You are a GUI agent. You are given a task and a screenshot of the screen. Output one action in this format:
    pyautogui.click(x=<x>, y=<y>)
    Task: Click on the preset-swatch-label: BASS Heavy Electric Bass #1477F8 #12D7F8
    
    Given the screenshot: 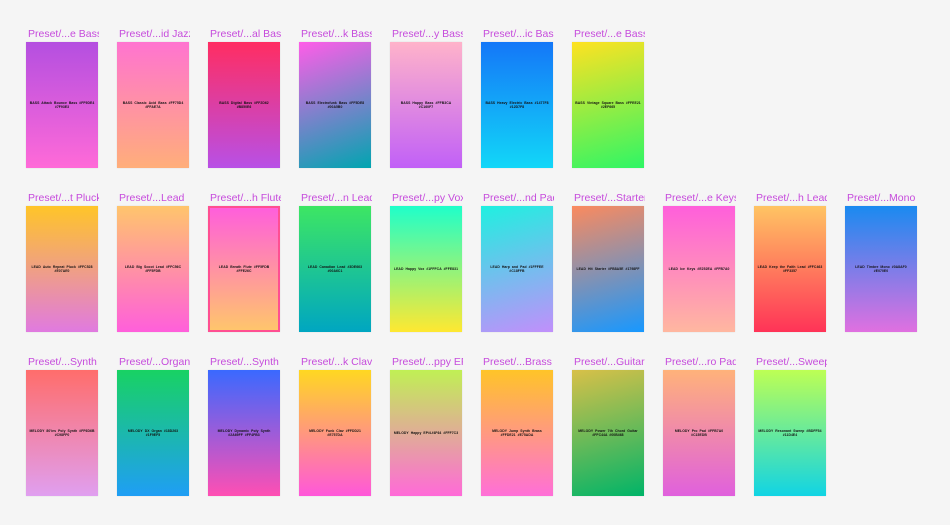 What is the action you would take?
    pyautogui.click(x=517, y=105)
    